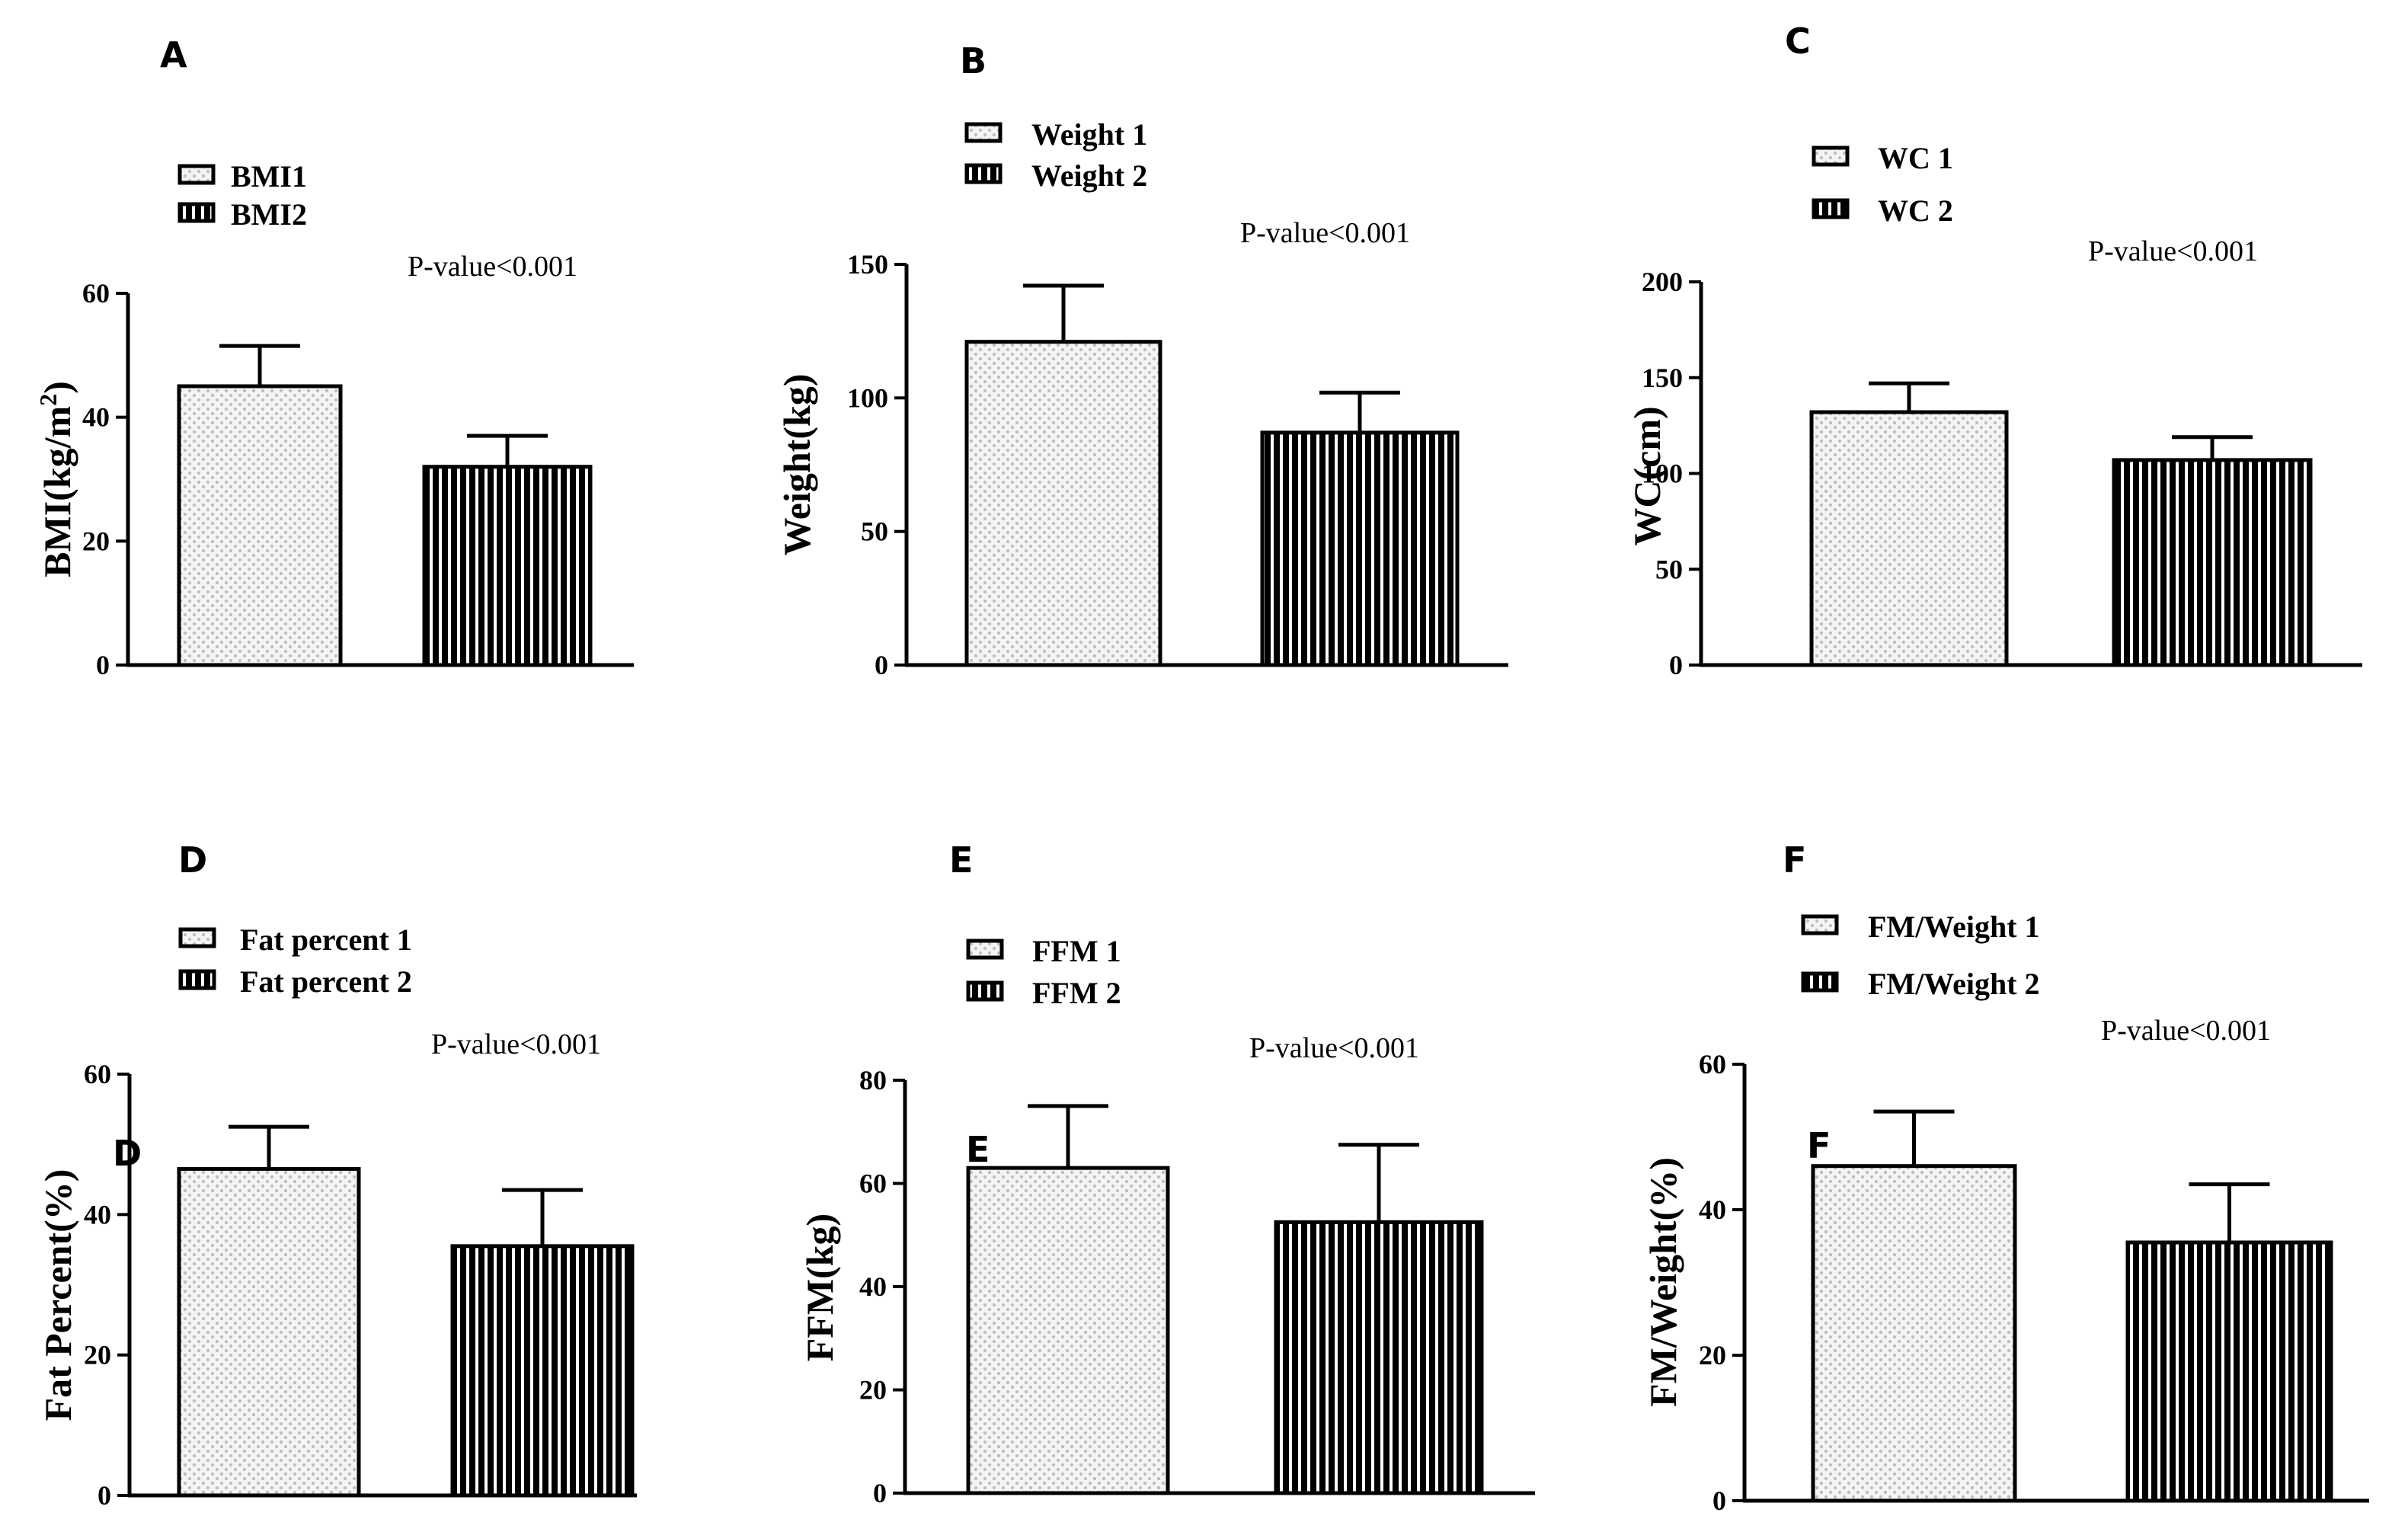 Image resolution: width=2408 pixels, height=1535 pixels. Describe the element at coordinates (192, 860) in the screenshot. I see `panel-letter: D` at that location.